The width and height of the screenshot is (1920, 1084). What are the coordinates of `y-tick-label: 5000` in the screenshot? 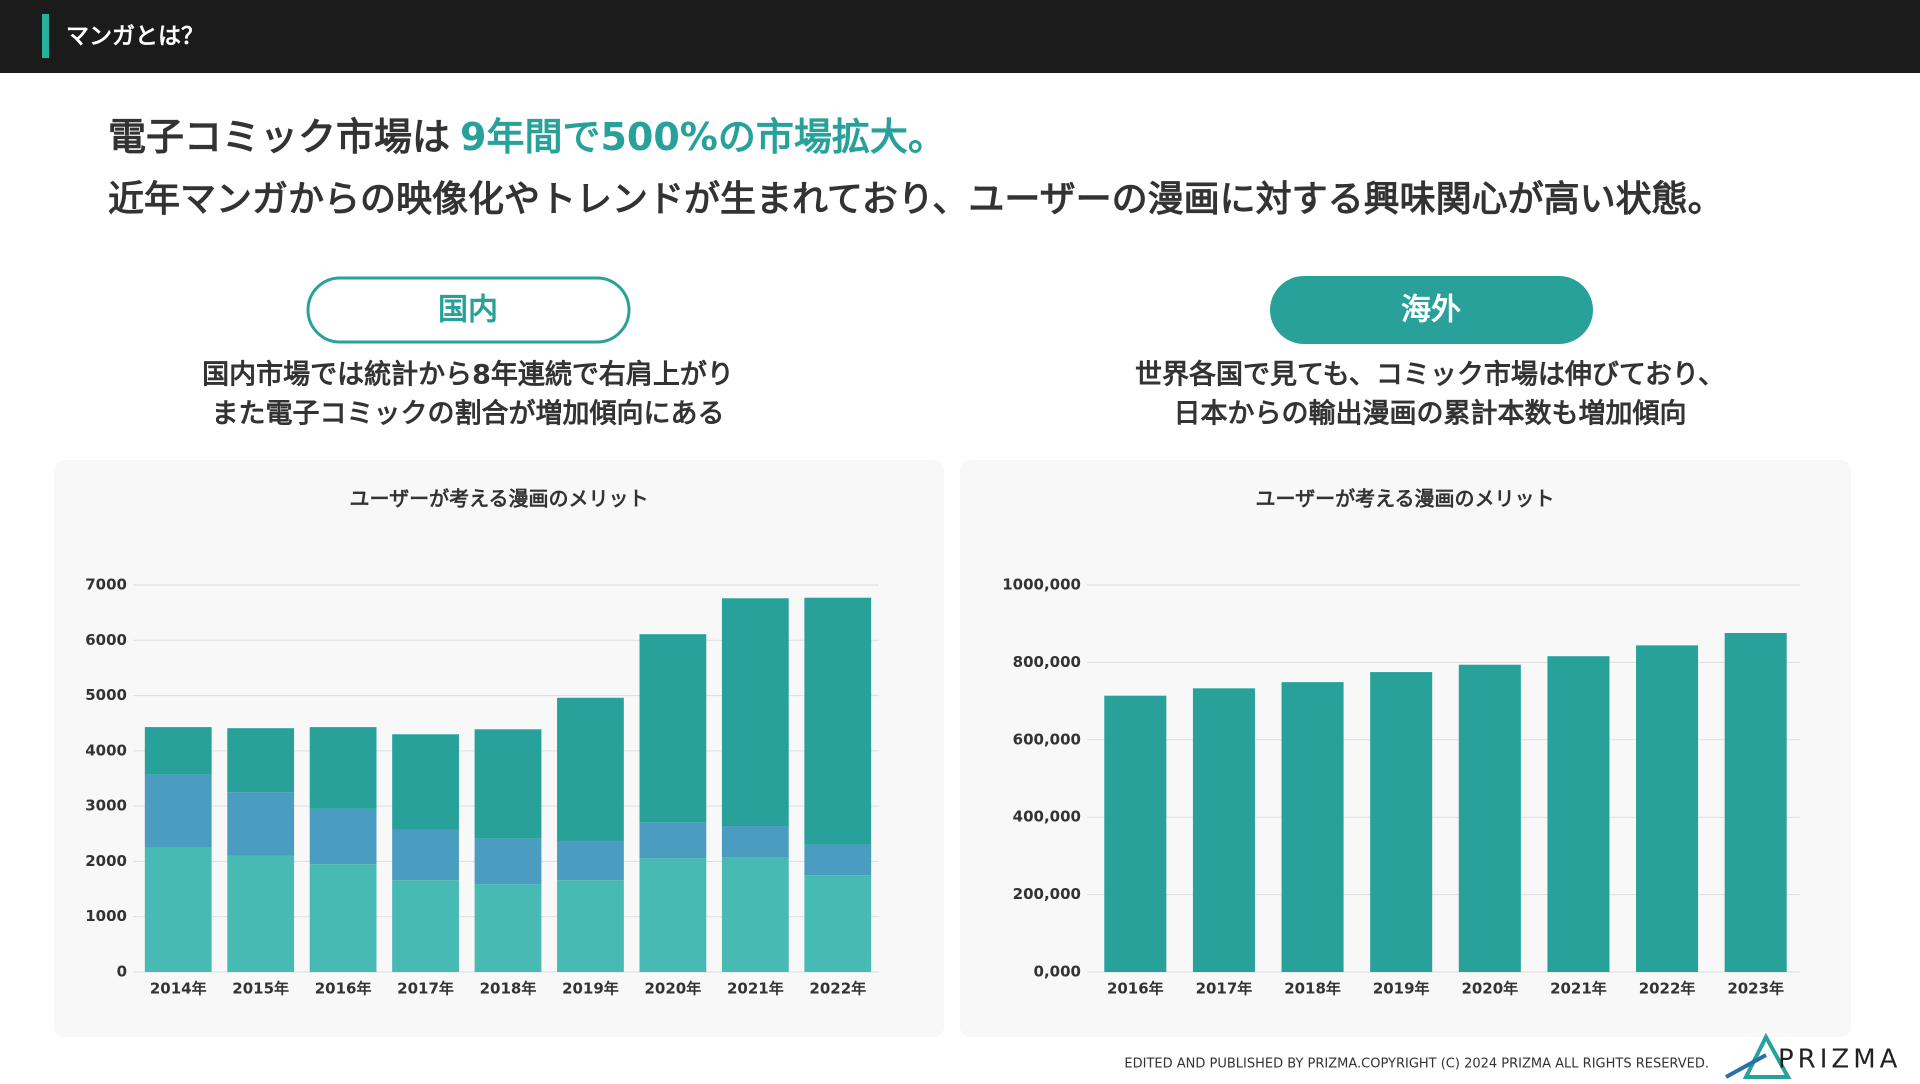 It's located at (106, 695).